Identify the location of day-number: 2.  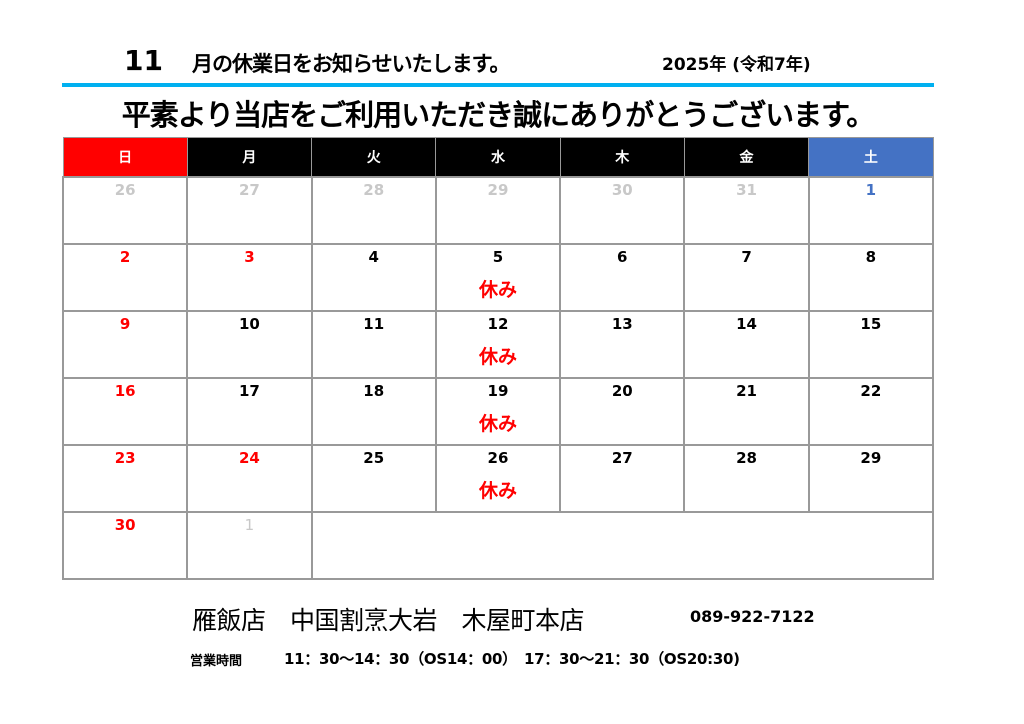
(125, 257).